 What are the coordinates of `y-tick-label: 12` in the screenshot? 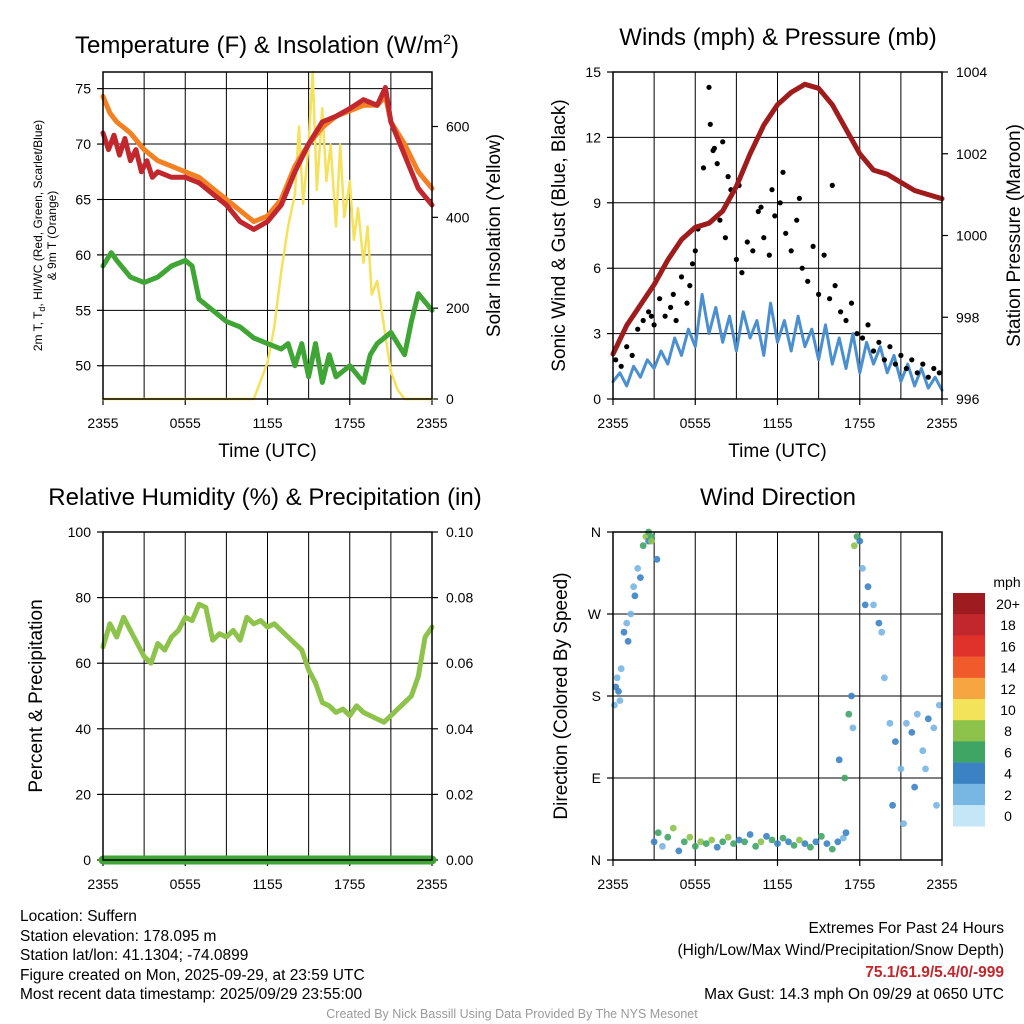 It's located at (593, 137).